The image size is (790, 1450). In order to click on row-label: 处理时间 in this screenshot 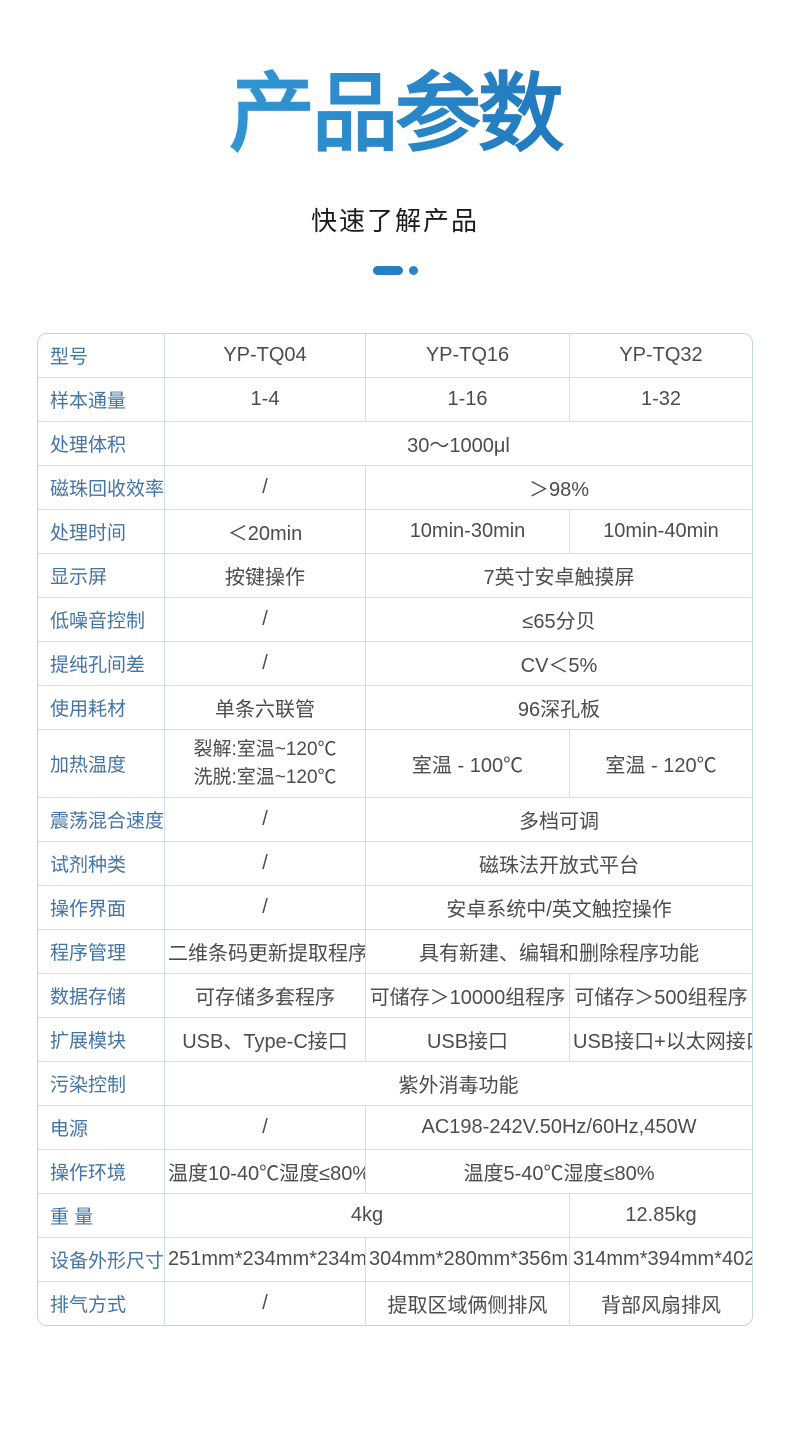, I will do `click(101, 532)`.